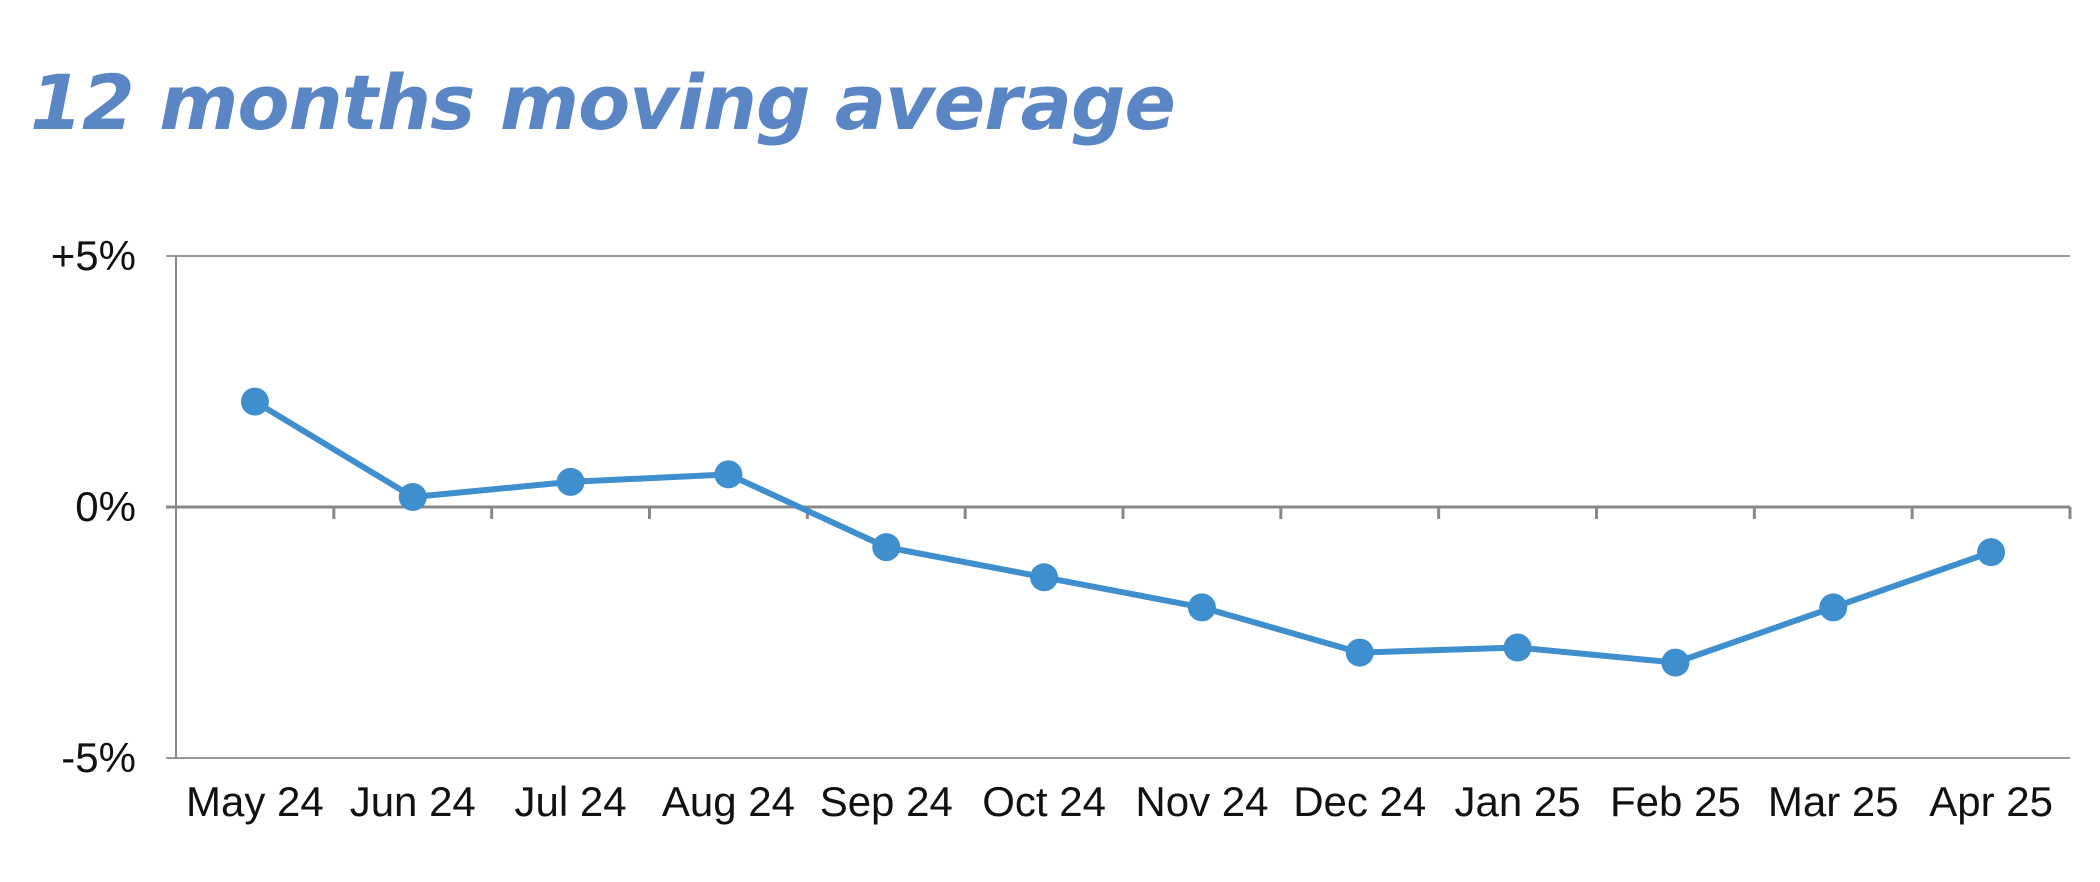 The width and height of the screenshot is (2100, 882). Describe the element at coordinates (105, 506) in the screenshot. I see `y-tick-label: 0%` at that location.